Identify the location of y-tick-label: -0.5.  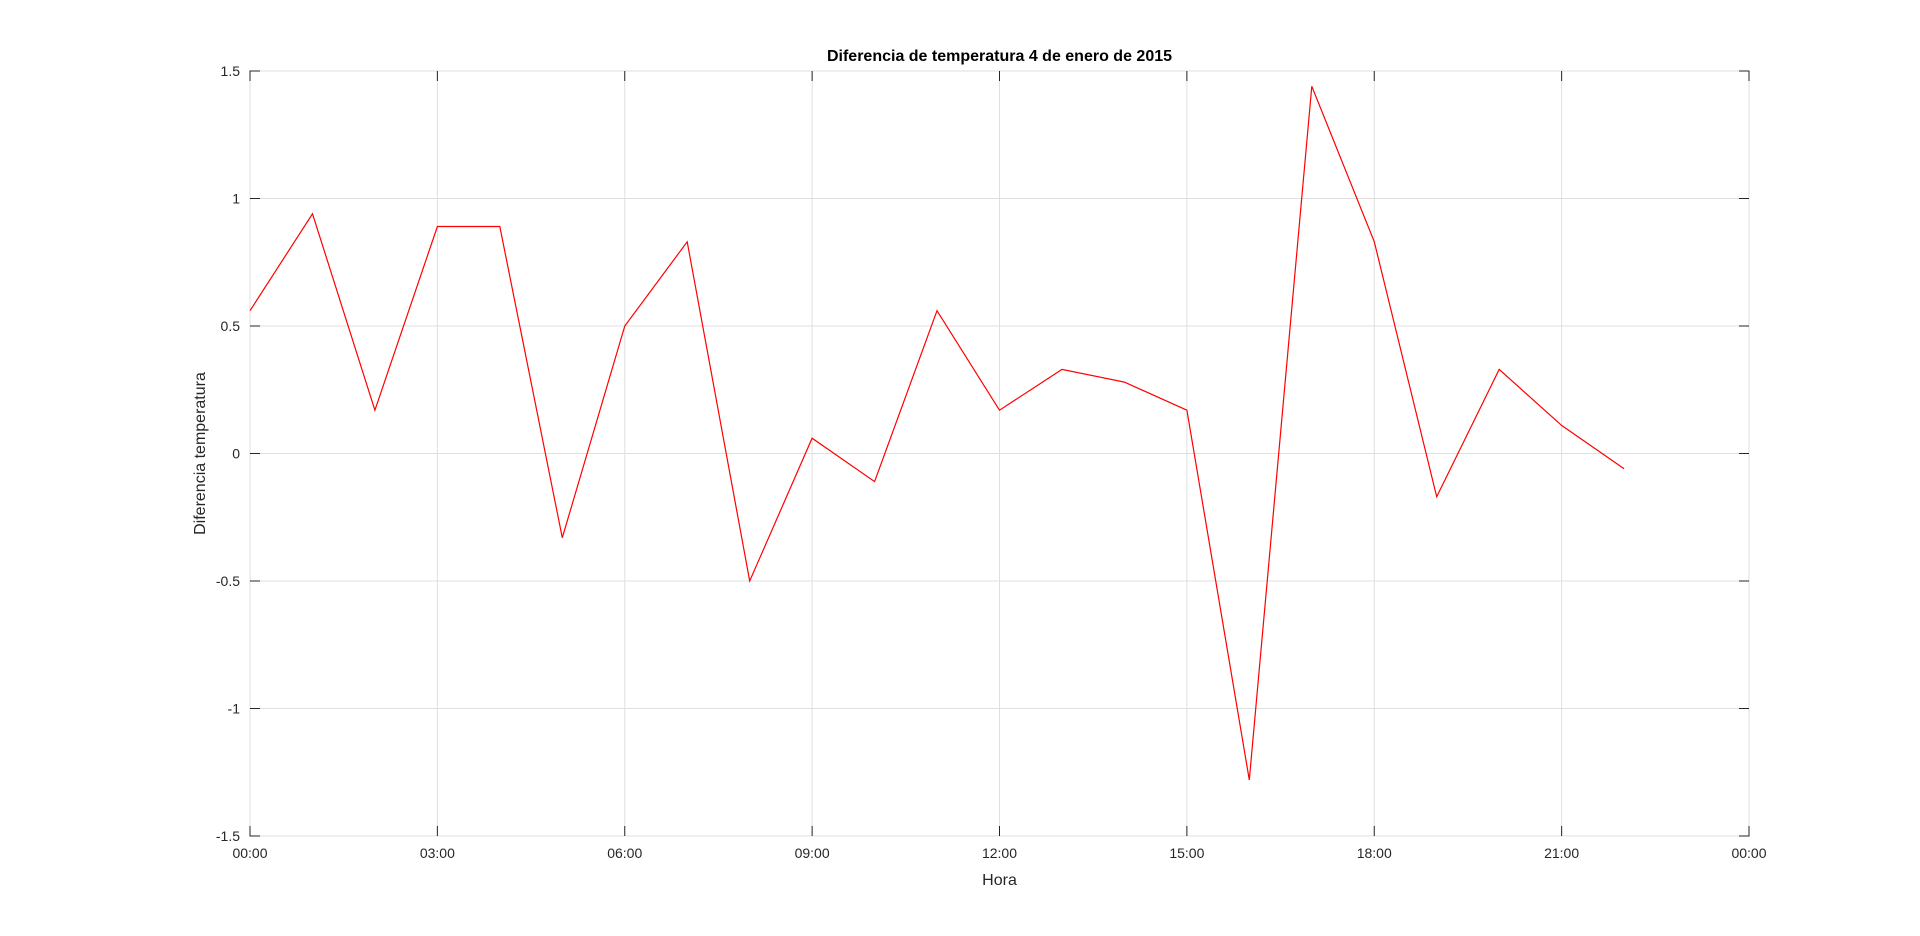
(228, 581).